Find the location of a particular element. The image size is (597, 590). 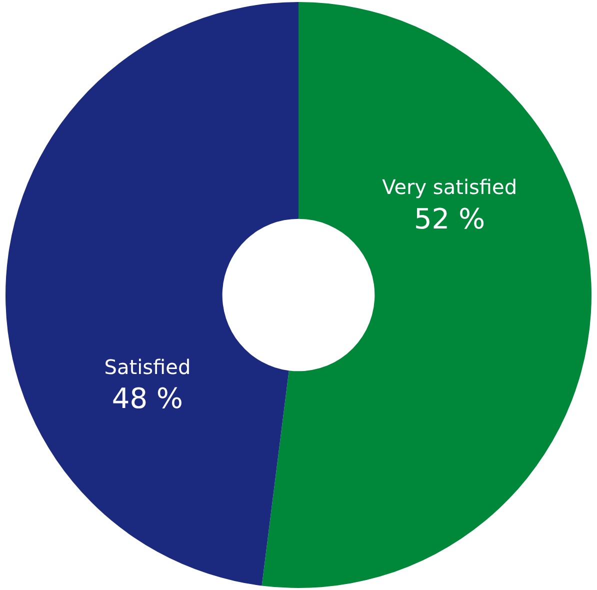

slice-label: Satisfied is located at coordinates (147, 367).